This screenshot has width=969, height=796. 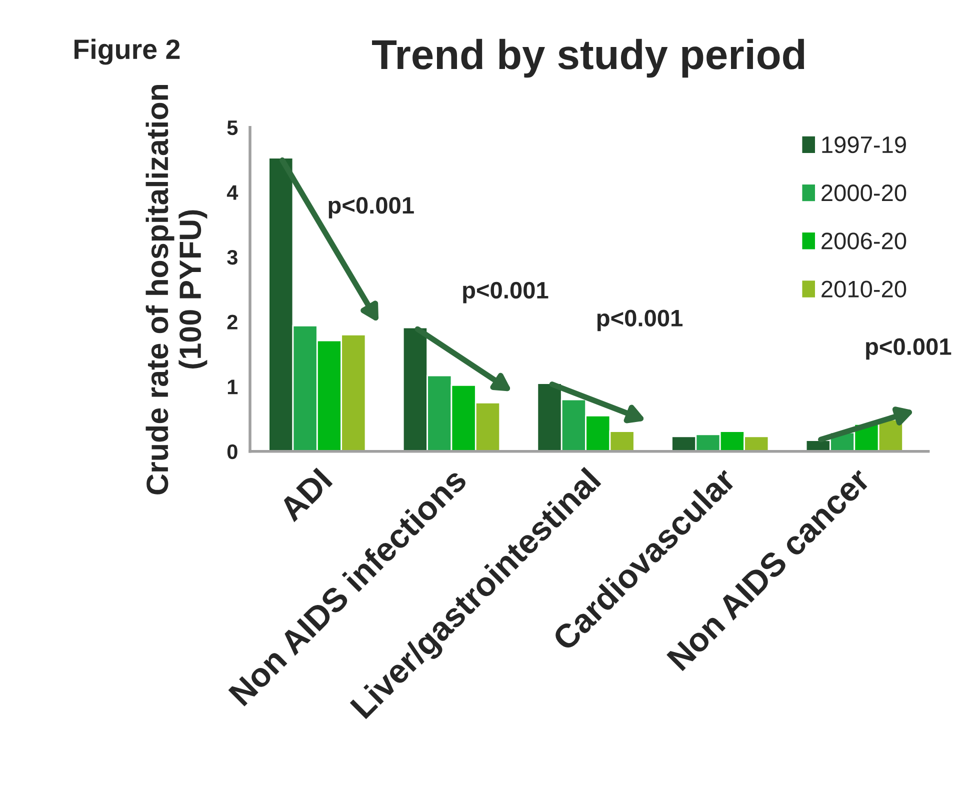 What do you see at coordinates (232, 128) in the screenshot?
I see `y-tick-label: 5` at bounding box center [232, 128].